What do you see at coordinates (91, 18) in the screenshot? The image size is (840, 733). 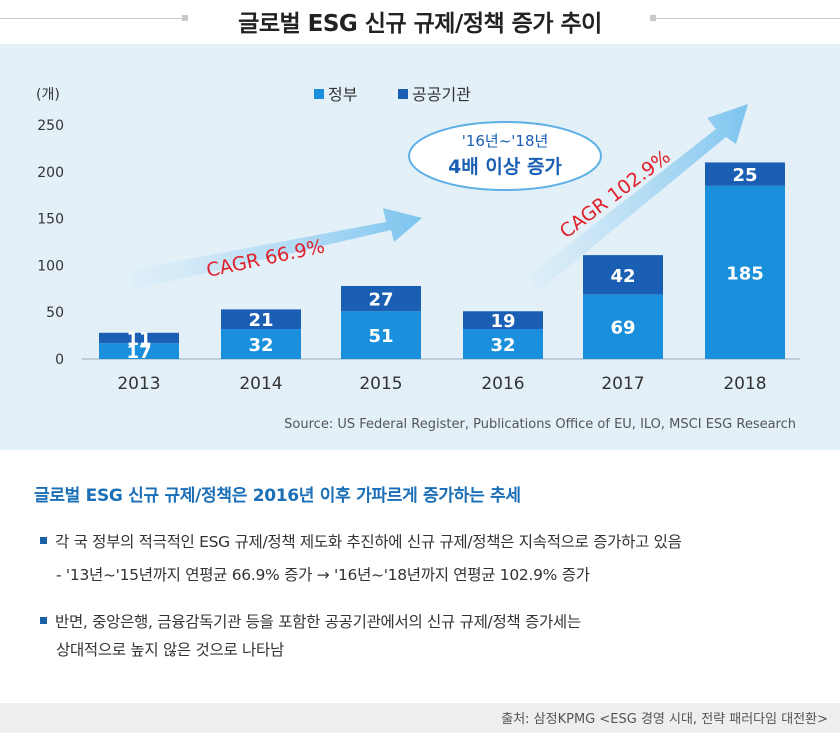 I see `title-rule-left` at bounding box center [91, 18].